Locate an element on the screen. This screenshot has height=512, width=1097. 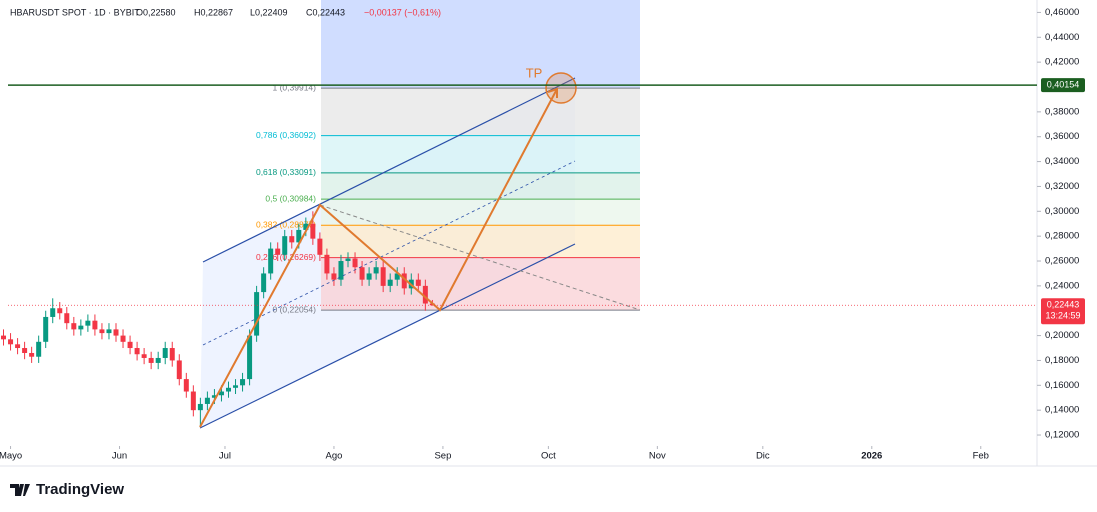
dashed-projection is located at coordinates (480, 257).